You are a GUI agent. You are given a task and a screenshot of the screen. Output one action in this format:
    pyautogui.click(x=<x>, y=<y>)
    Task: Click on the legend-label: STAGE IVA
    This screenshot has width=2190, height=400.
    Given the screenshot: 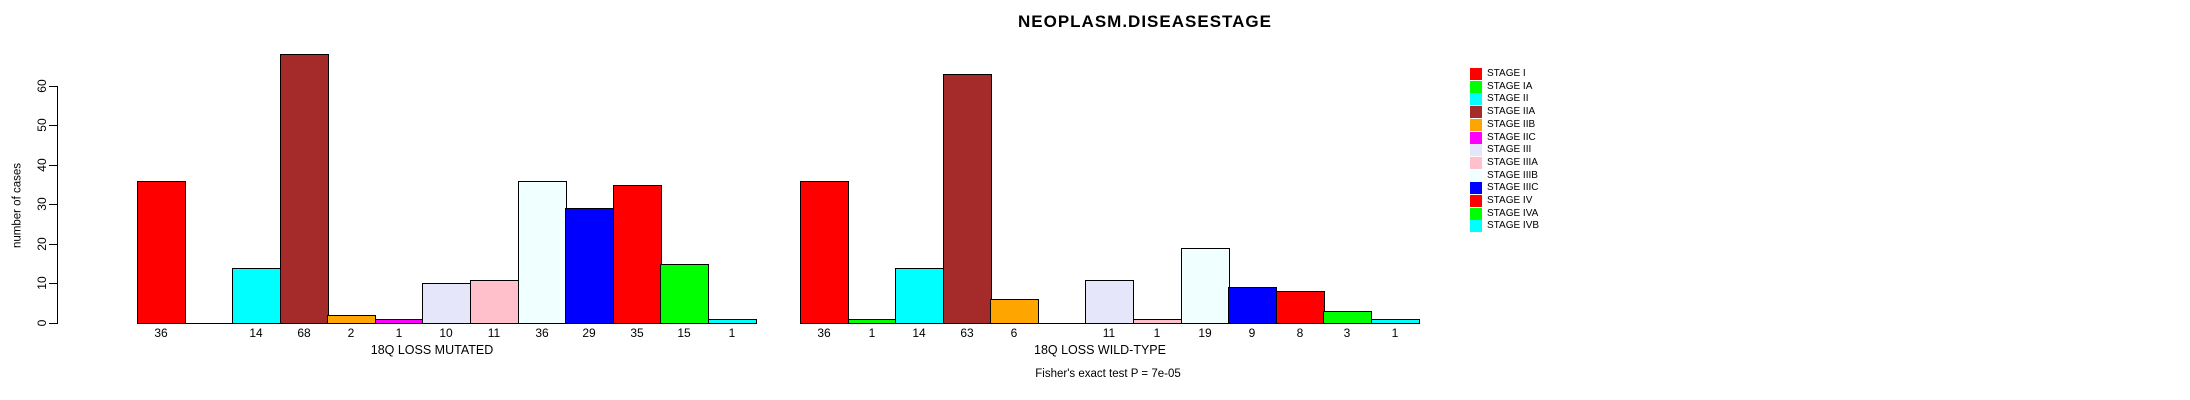 What is the action you would take?
    pyautogui.click(x=1513, y=213)
    